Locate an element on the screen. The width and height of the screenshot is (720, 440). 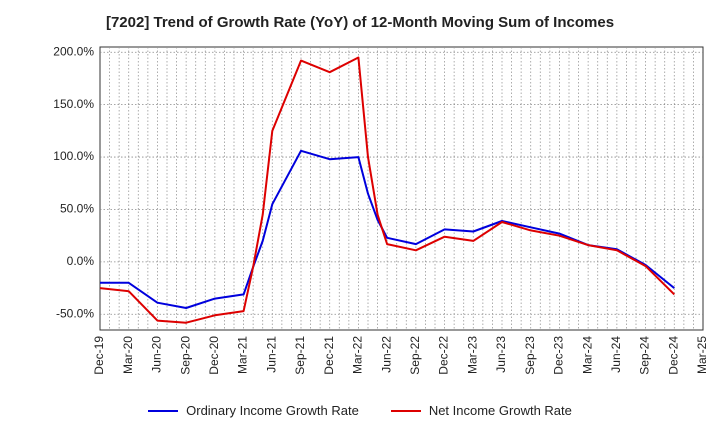
legend-item-net-income: Net Income Growth Rate is located at coordinates (481, 410).